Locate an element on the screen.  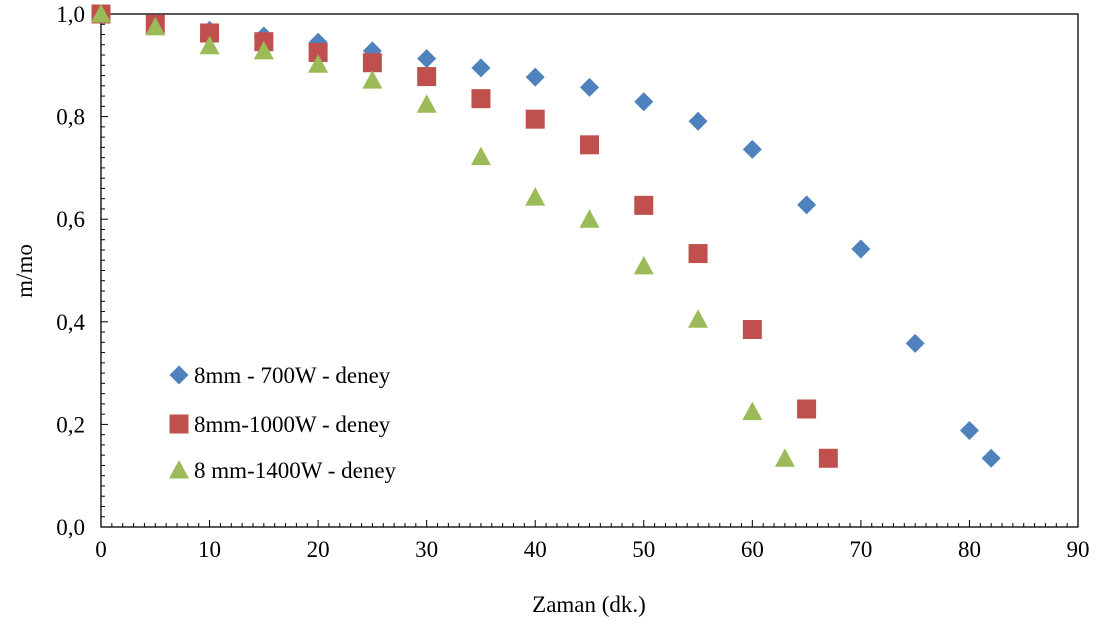
legend-marker-square is located at coordinates (179, 424).